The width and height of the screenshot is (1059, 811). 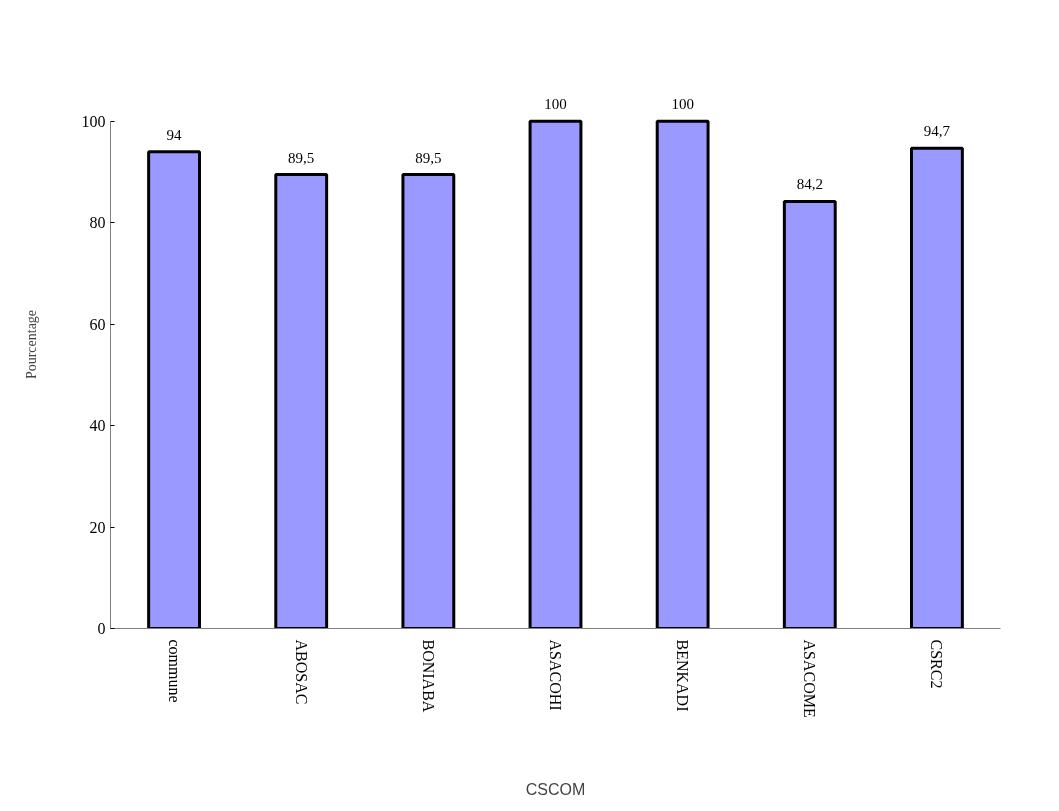 I want to click on y-tick-label: 40, so click(x=97, y=426).